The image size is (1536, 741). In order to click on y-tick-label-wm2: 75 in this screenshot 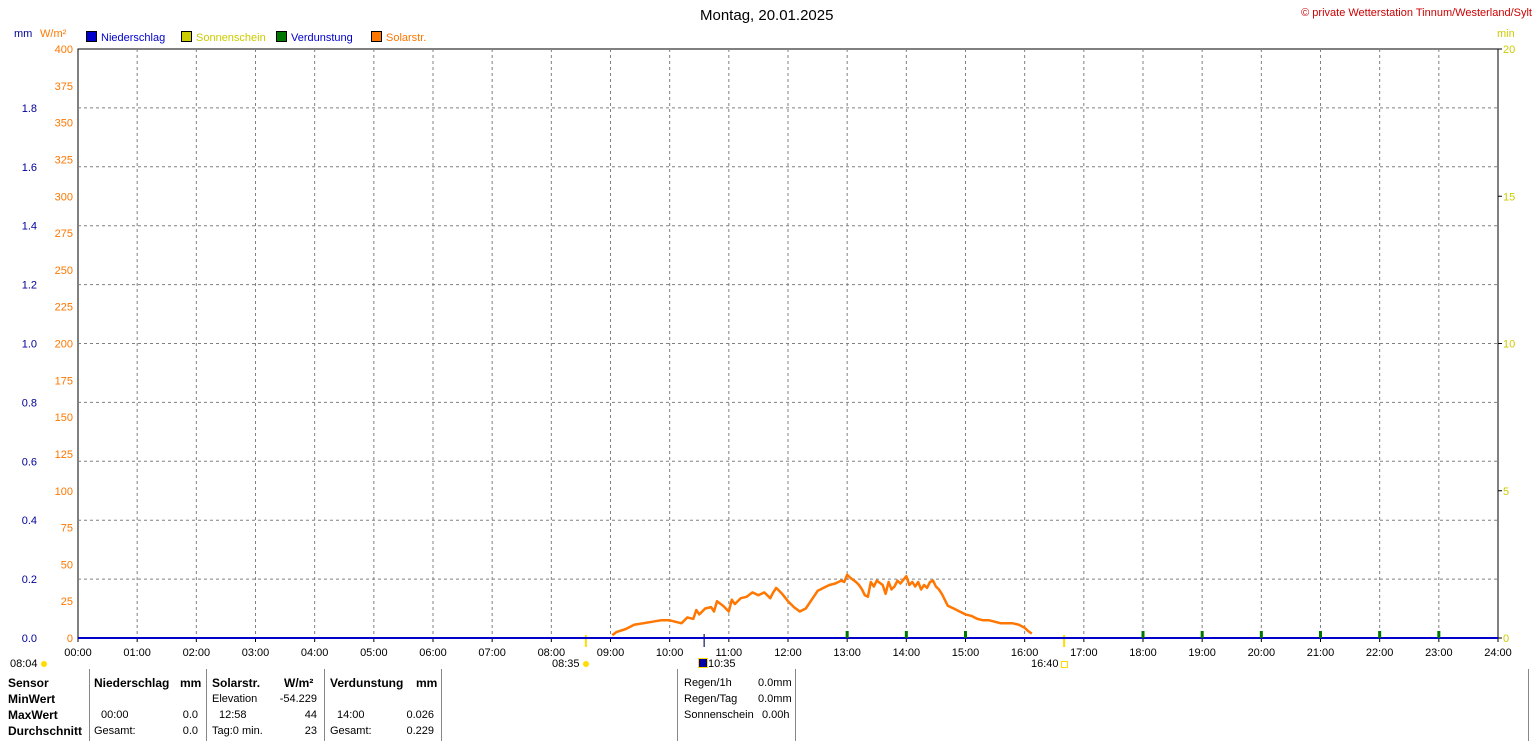, I will do `click(67, 529)`.